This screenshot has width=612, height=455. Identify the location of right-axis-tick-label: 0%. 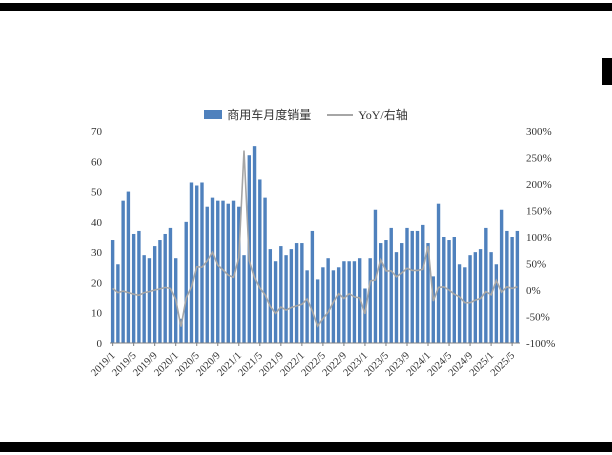
(533, 291).